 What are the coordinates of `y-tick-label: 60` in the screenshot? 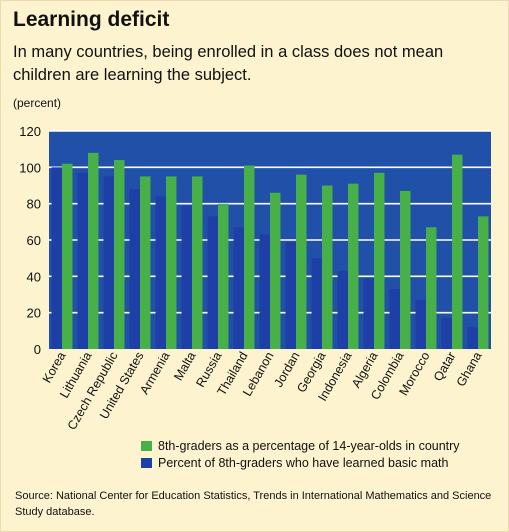 It's located at (34, 240).